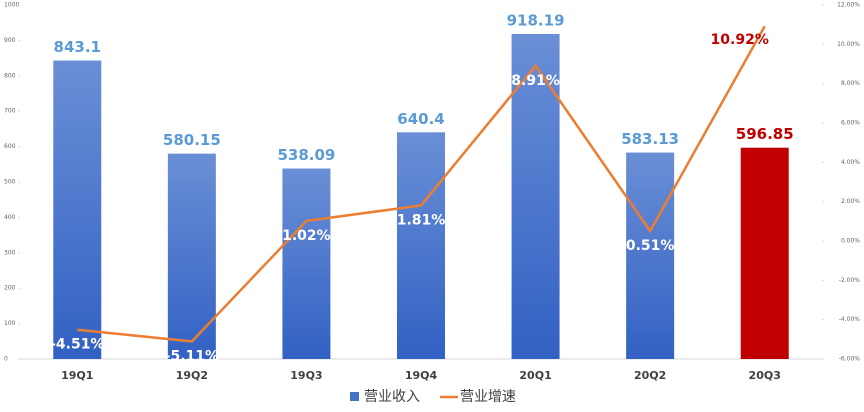 This screenshot has height=412, width=864. Describe the element at coordinates (10, 75) in the screenshot. I see `y-tick-label: 800` at that location.